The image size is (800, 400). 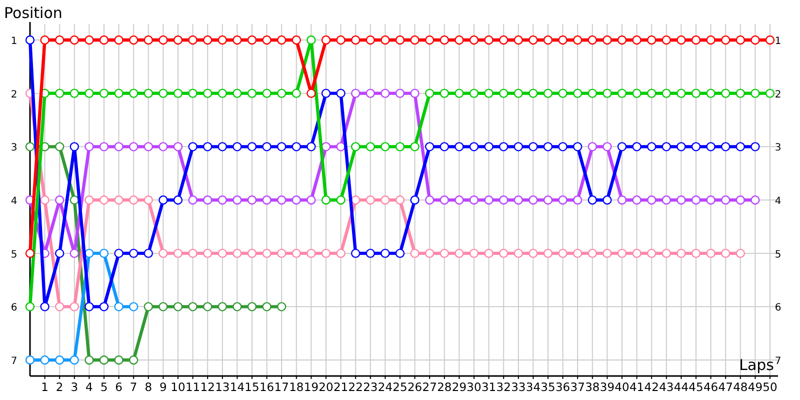 I want to click on y-tick-label: 3, so click(x=14, y=148).